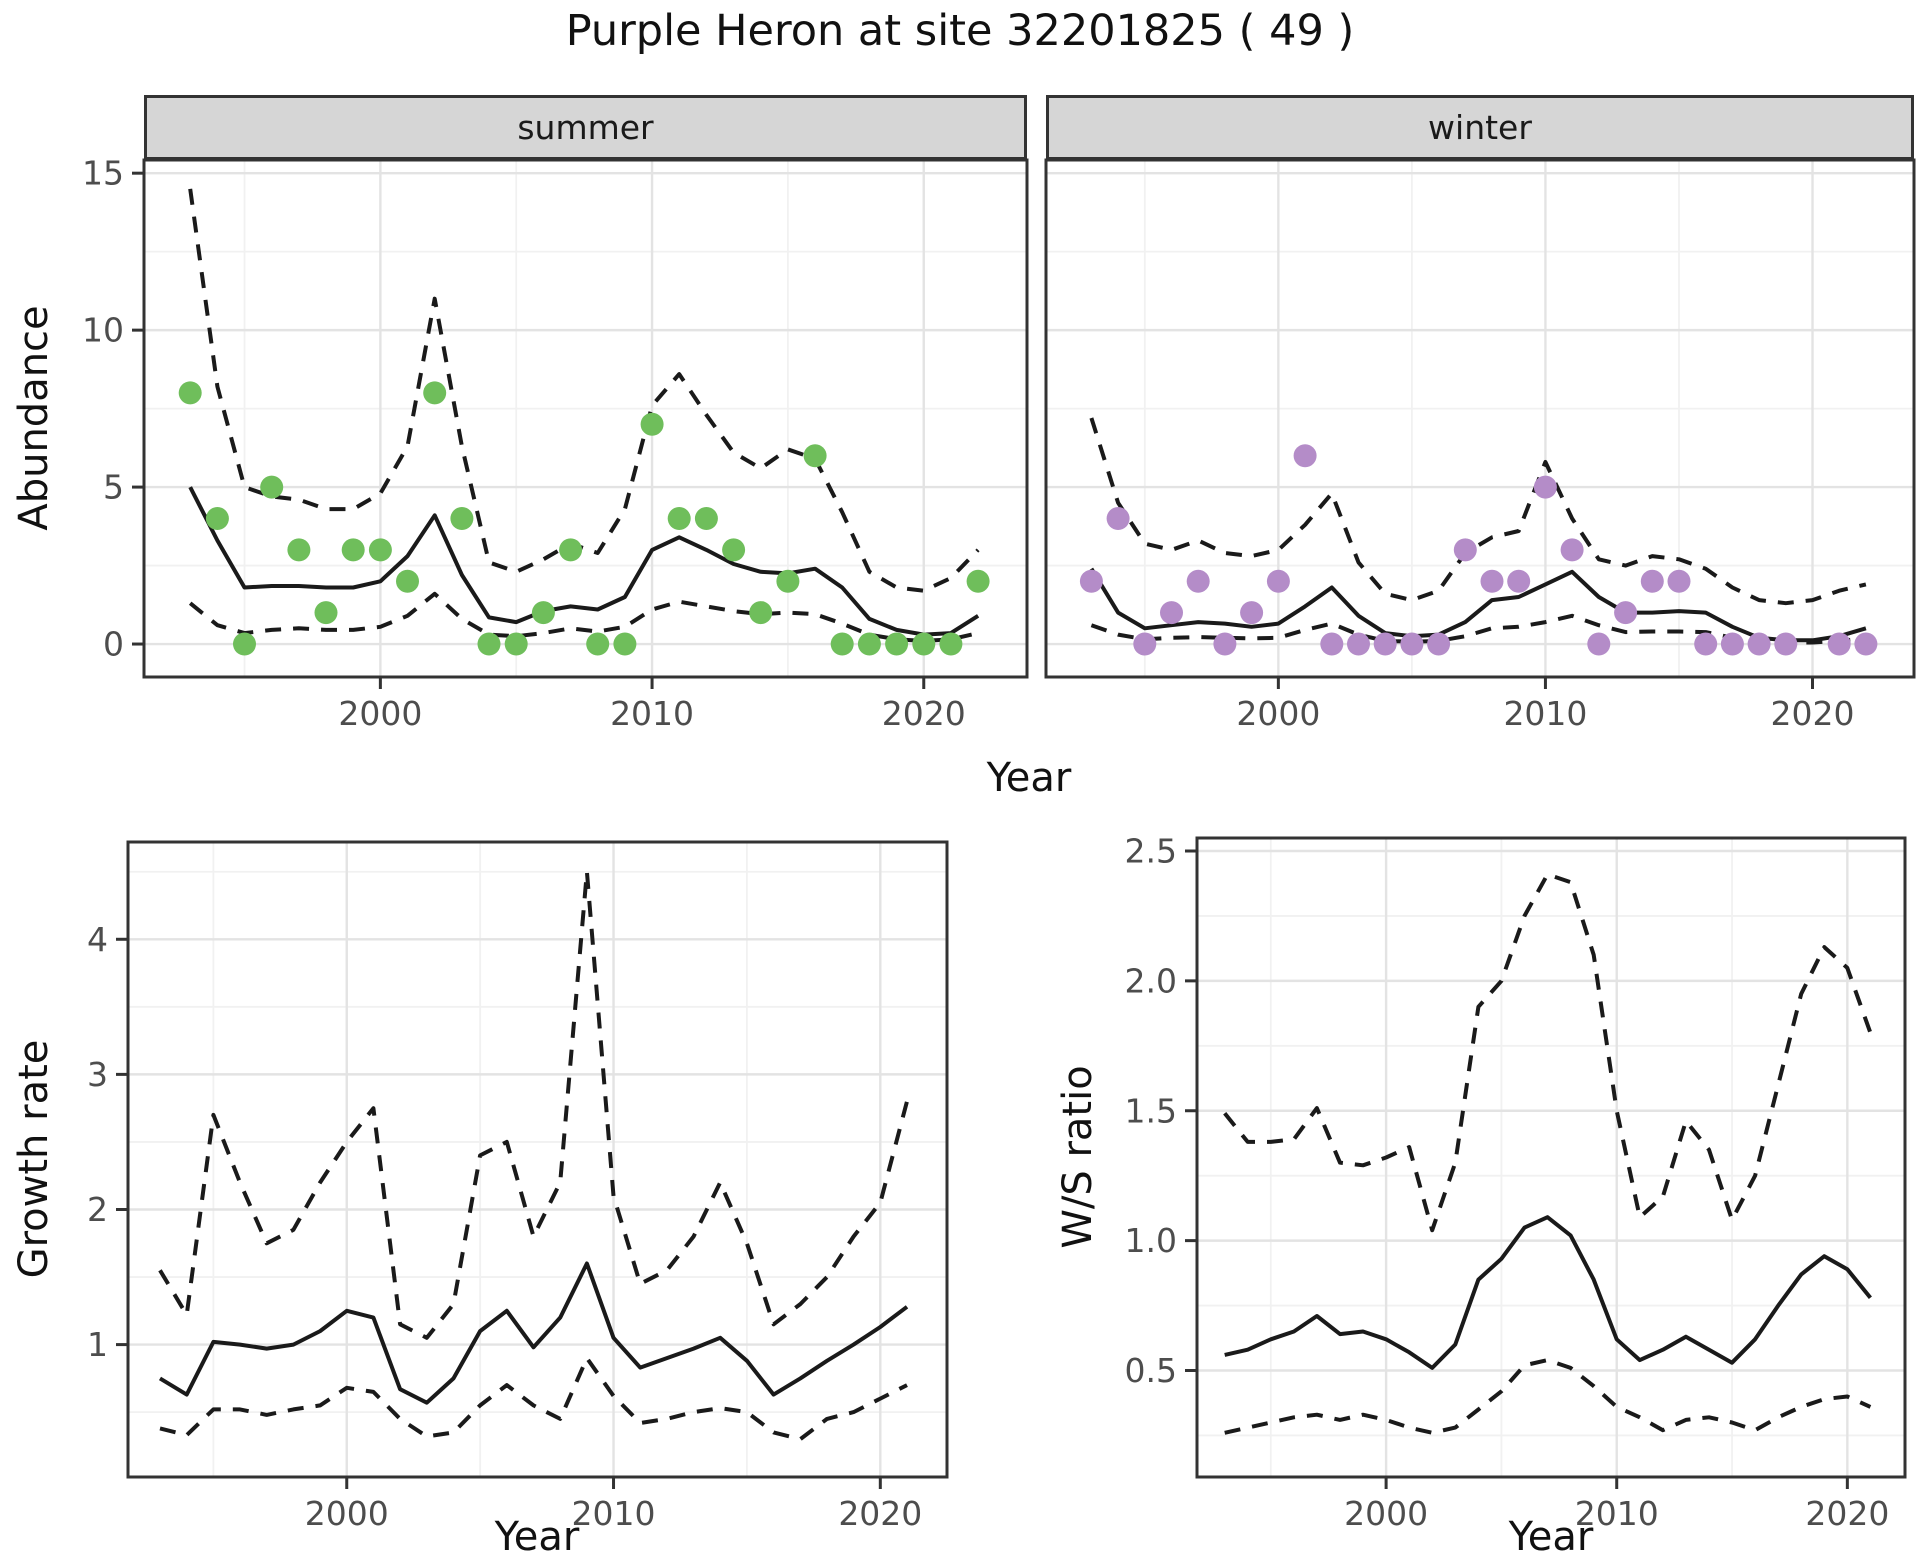  Describe the element at coordinates (537, 1537) in the screenshot. I see `growth-rate-x-axis-title: Year` at that location.